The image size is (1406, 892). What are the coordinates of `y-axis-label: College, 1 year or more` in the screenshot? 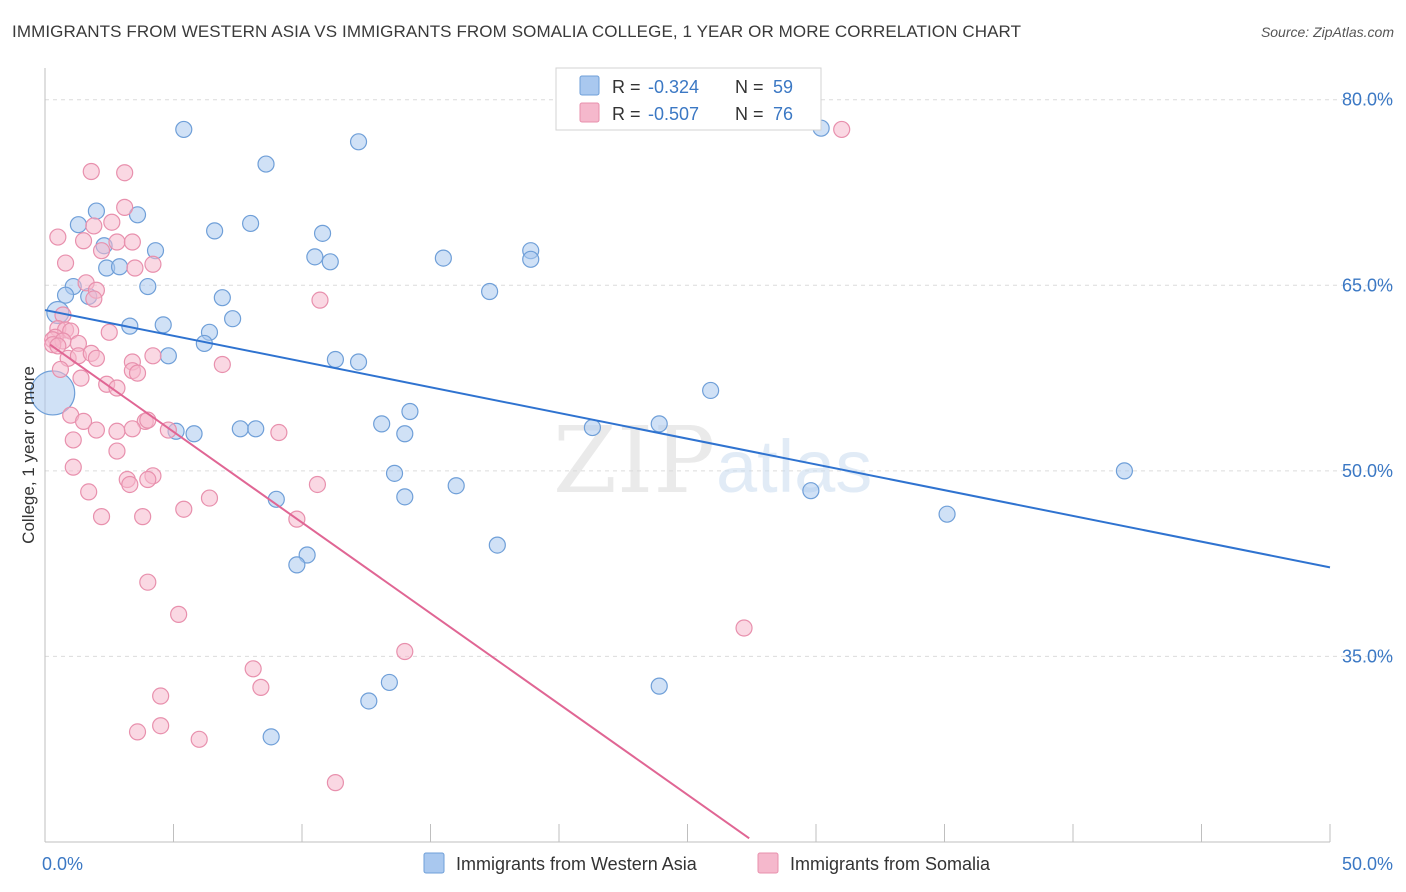 It's located at (28, 455).